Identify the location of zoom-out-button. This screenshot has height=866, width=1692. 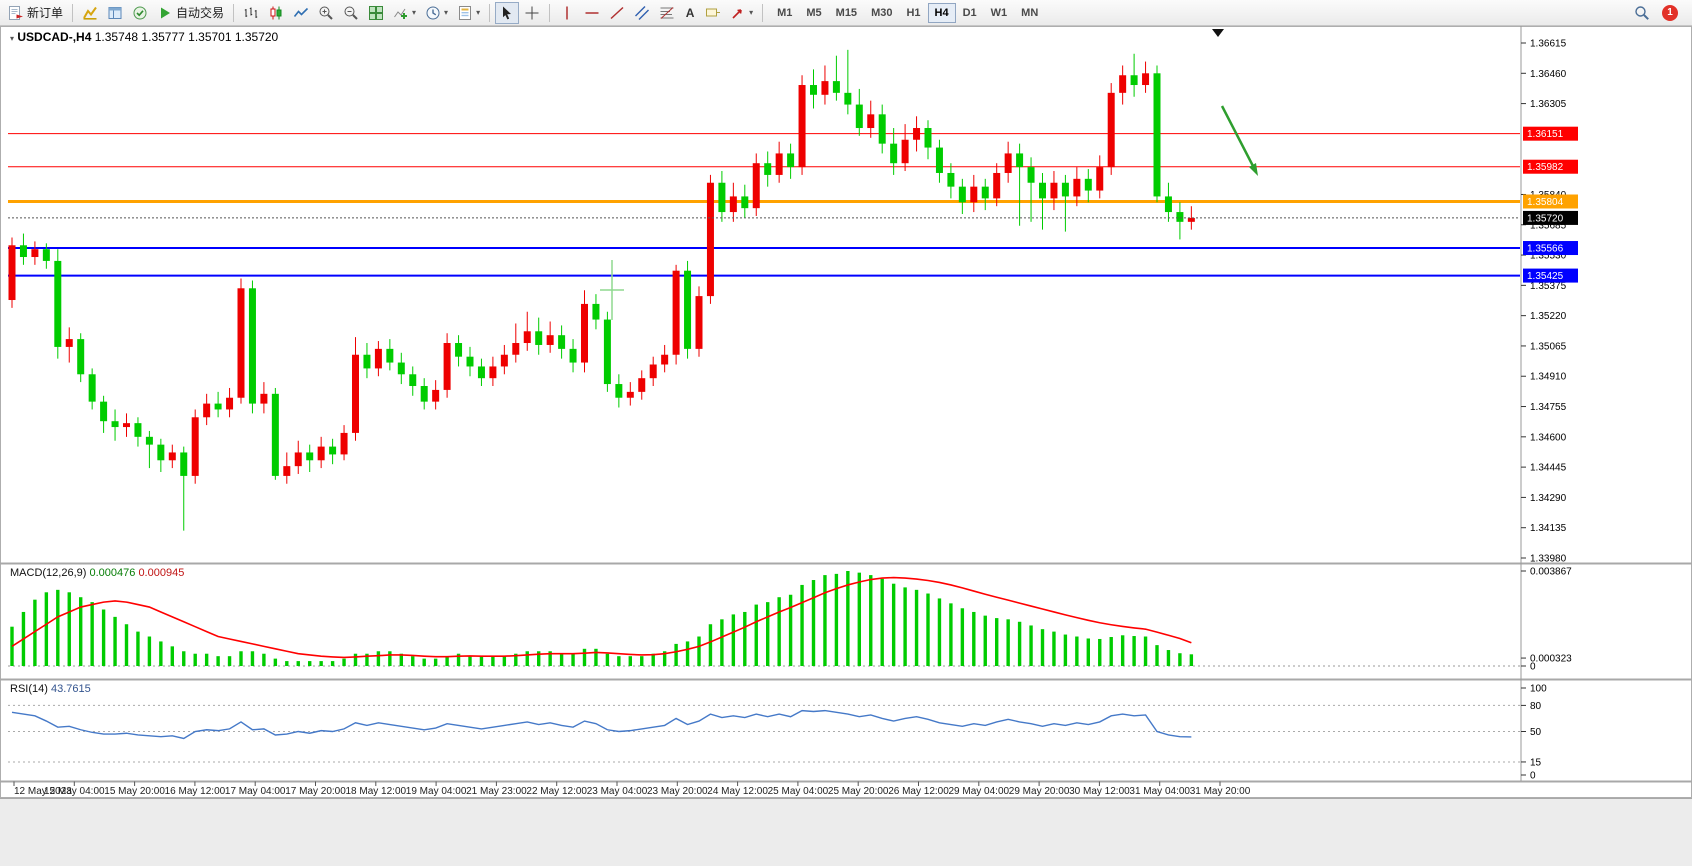
(351, 13).